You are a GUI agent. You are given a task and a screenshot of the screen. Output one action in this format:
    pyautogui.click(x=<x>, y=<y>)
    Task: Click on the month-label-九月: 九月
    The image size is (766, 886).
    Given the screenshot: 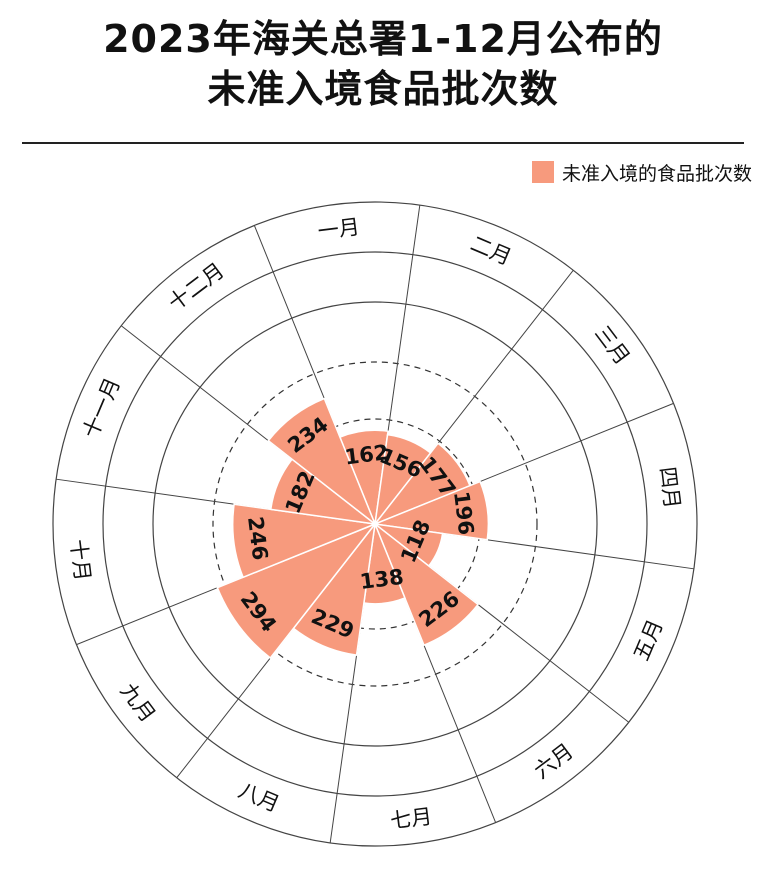 What is the action you would take?
    pyautogui.click(x=138, y=703)
    